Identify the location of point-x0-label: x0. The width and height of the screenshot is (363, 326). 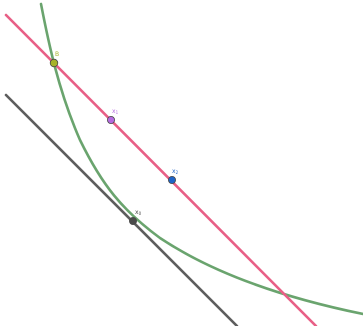
(138, 212).